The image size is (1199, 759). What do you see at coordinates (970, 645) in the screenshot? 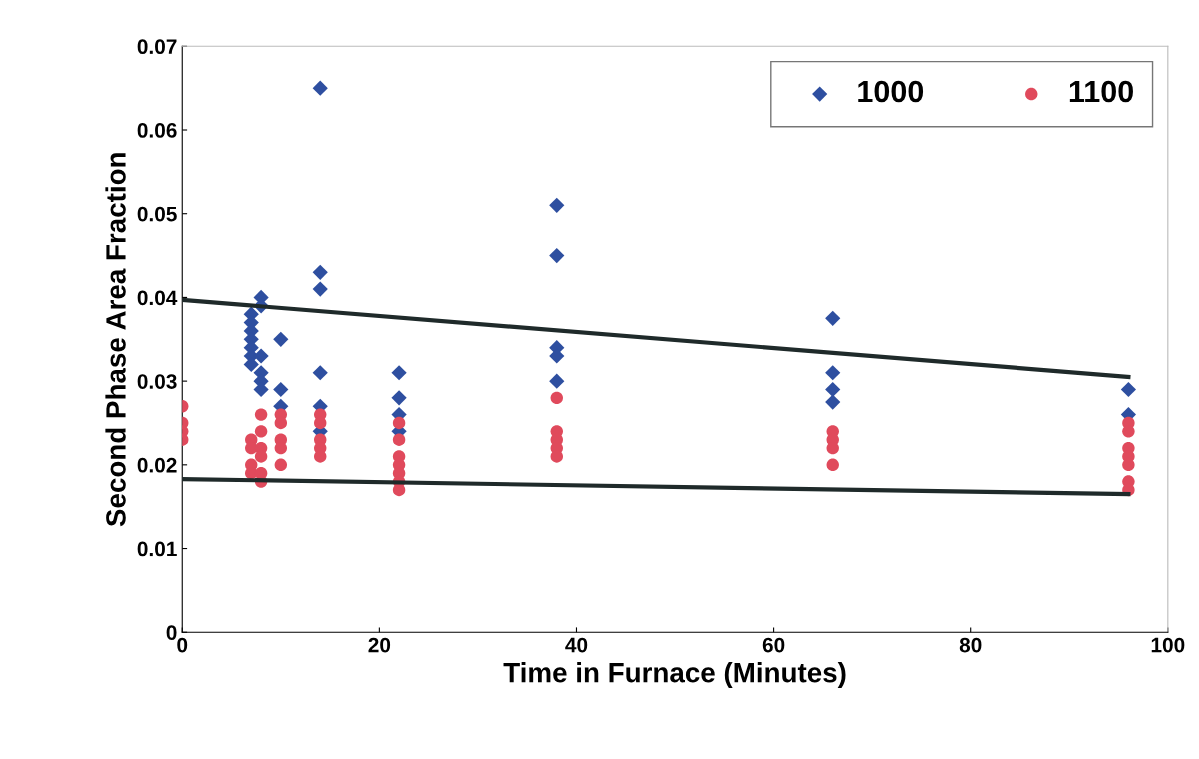
I see `x-tick-label: 80` at bounding box center [970, 645].